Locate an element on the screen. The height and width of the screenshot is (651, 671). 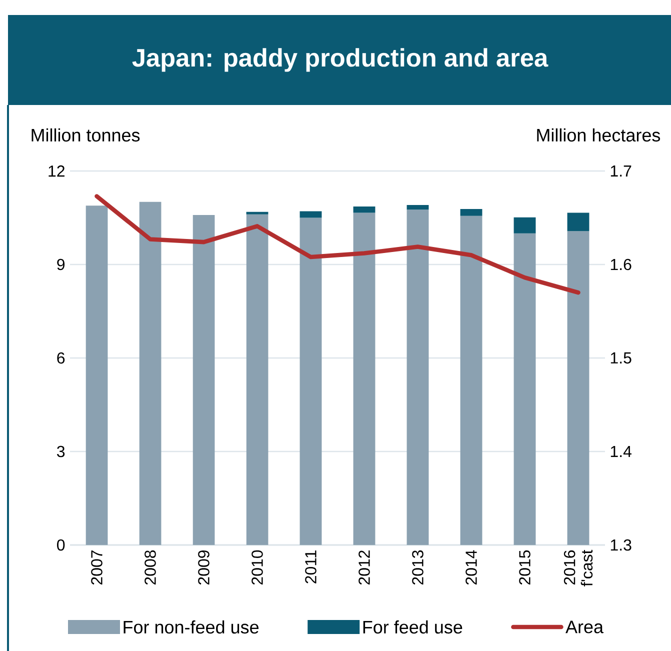
legend-label: For feed use is located at coordinates (412, 627).